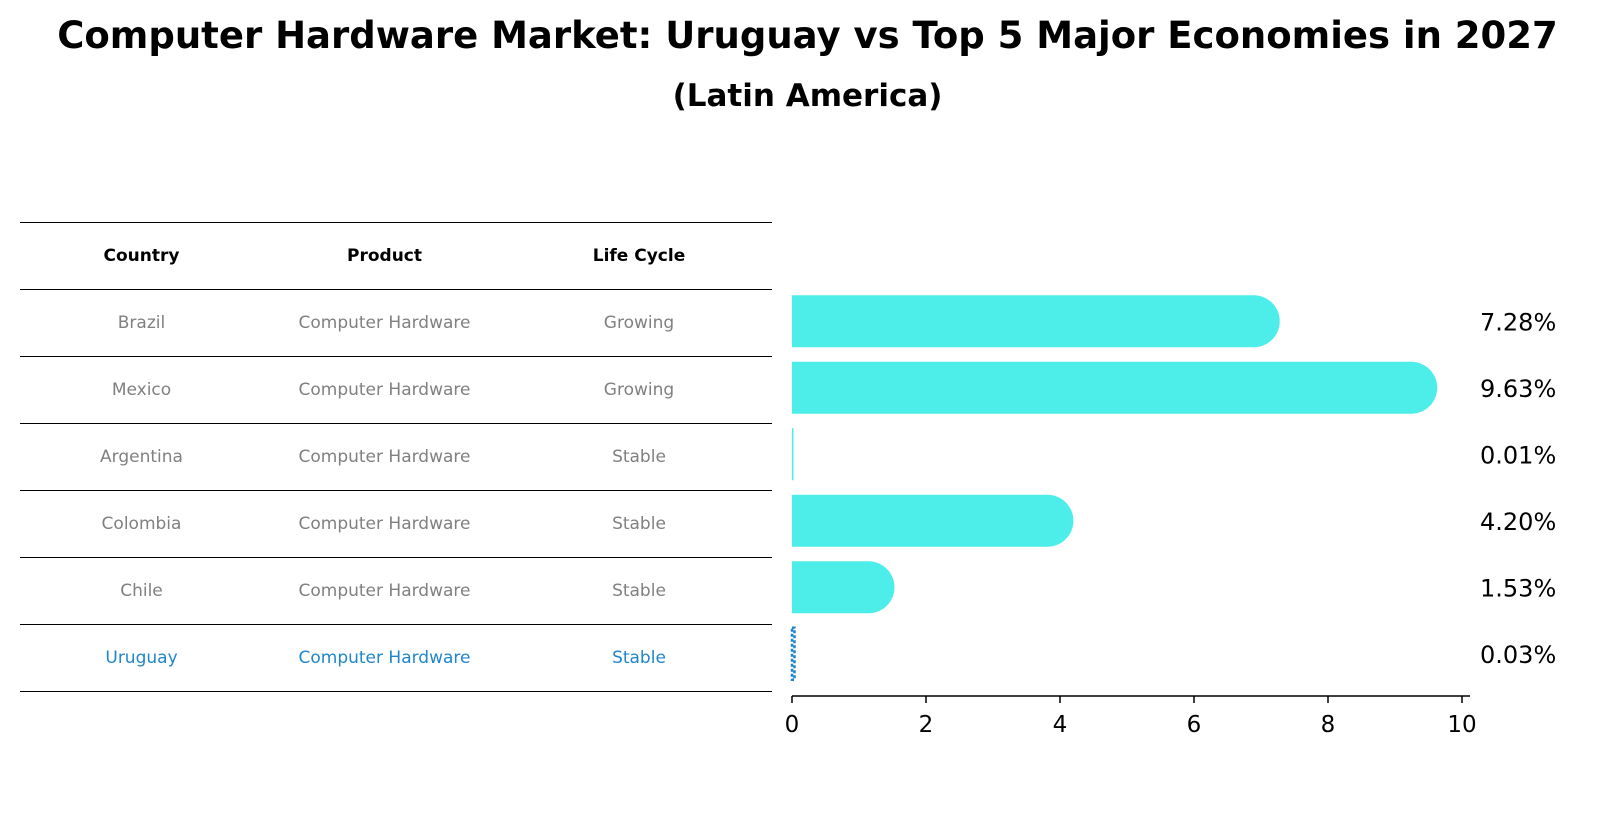  Describe the element at coordinates (792, 725) in the screenshot. I see `x-tick-label: 0` at that location.